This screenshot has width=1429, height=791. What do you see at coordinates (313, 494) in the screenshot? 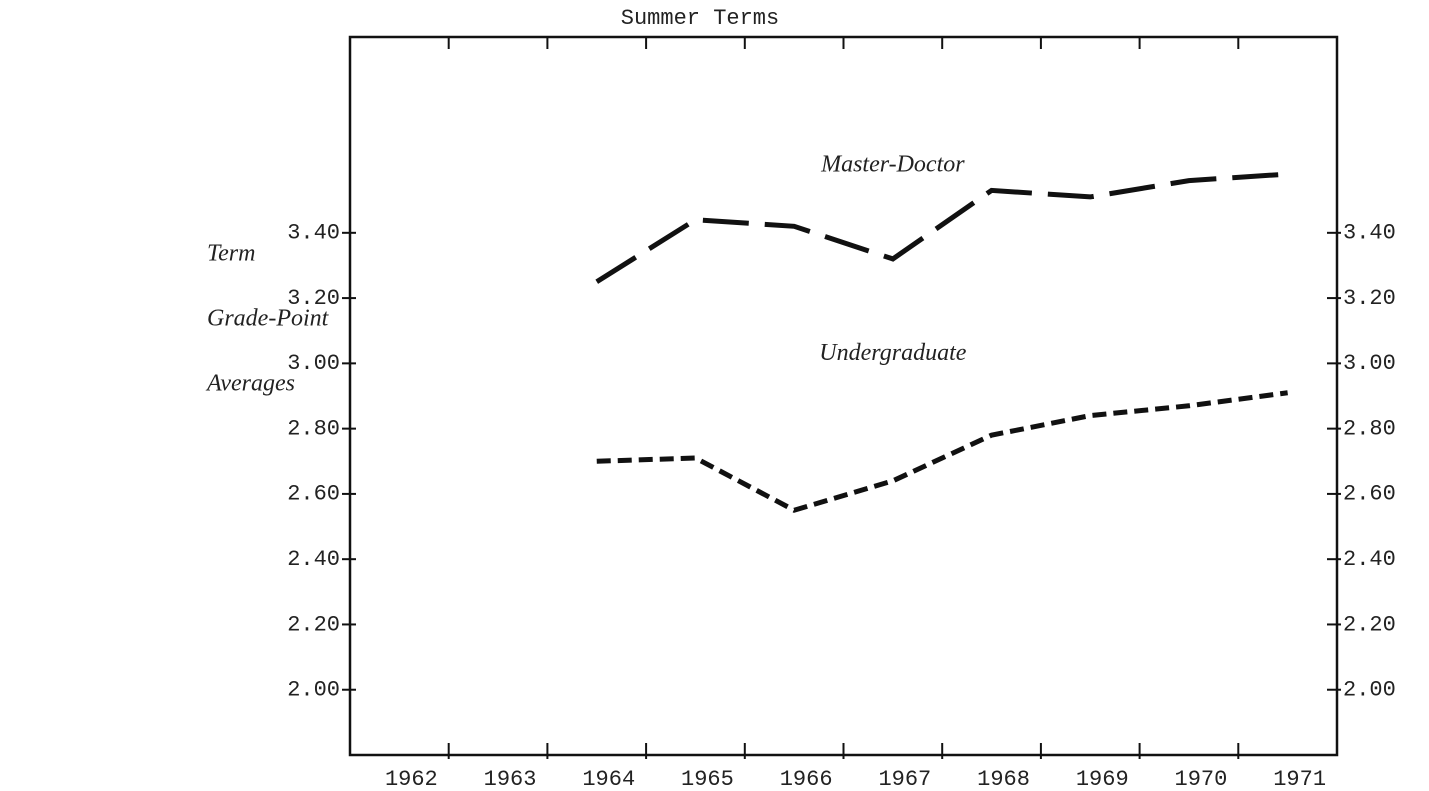
I see `y-tick-label: 2.60` at bounding box center [313, 494].